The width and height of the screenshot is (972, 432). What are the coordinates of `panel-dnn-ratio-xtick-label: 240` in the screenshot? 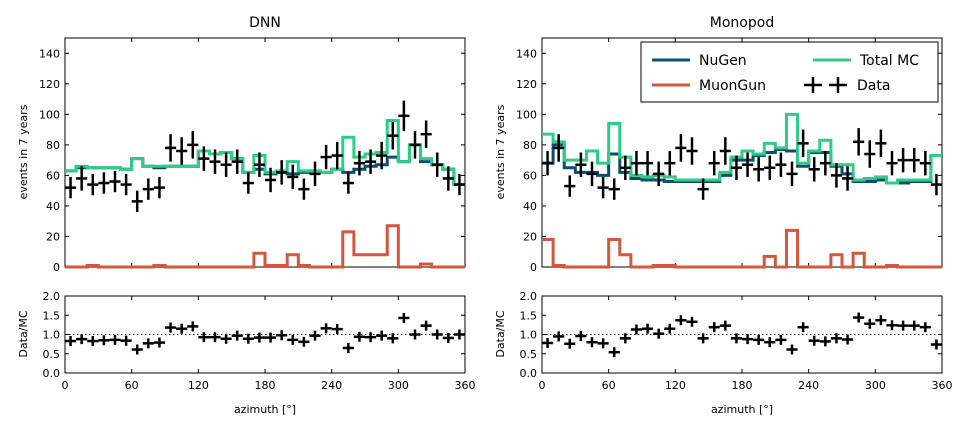 It's located at (331, 385).